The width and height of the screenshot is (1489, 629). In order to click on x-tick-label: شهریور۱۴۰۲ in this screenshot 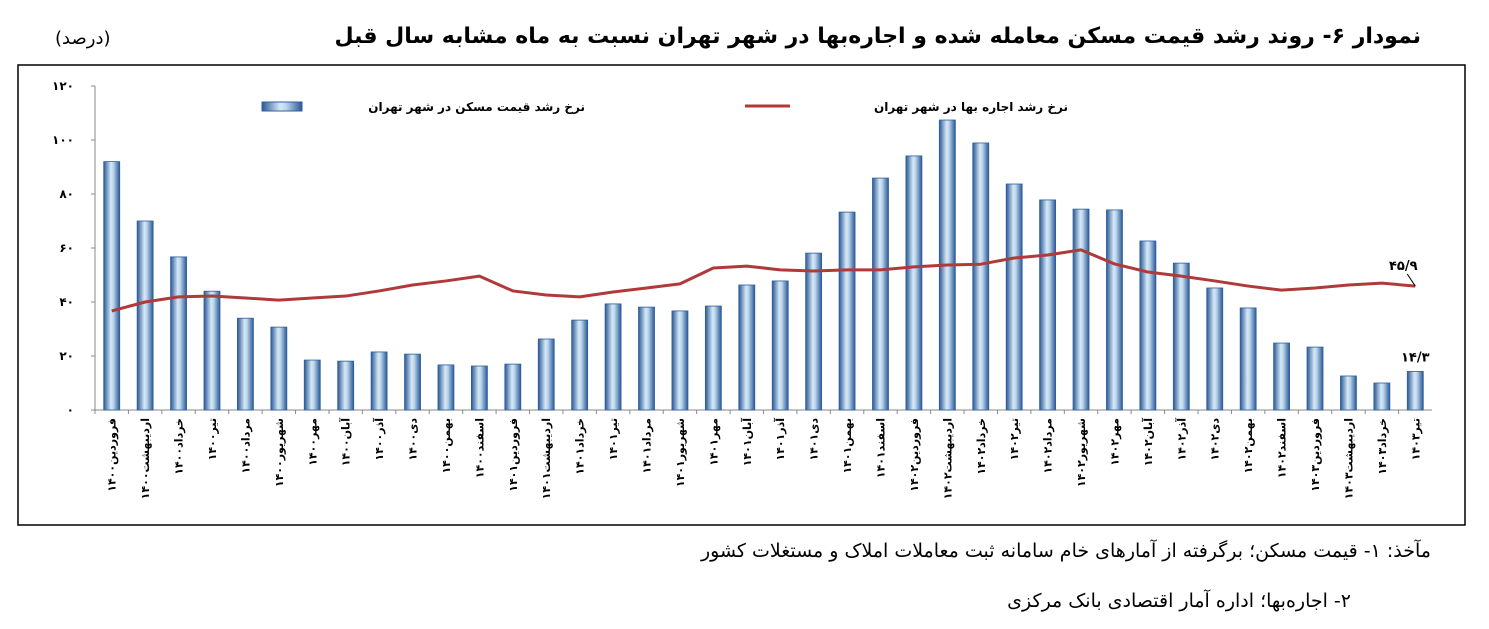, I will do `click(1081, 452)`.